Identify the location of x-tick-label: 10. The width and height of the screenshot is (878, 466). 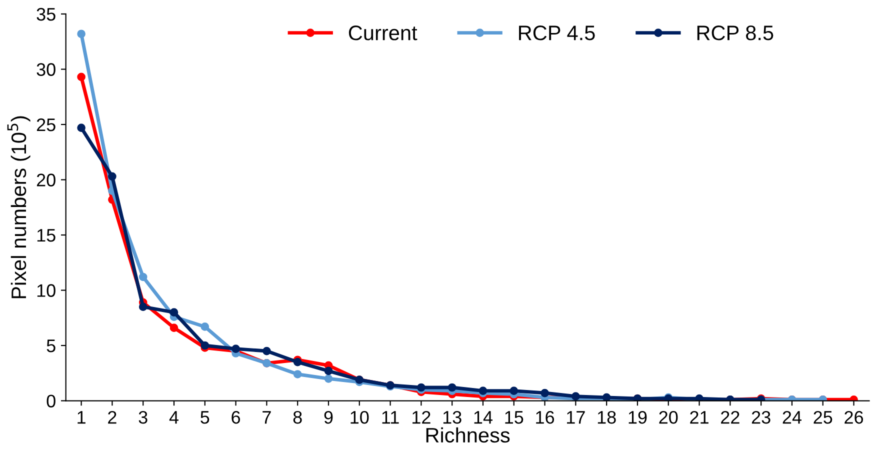
(359, 417).